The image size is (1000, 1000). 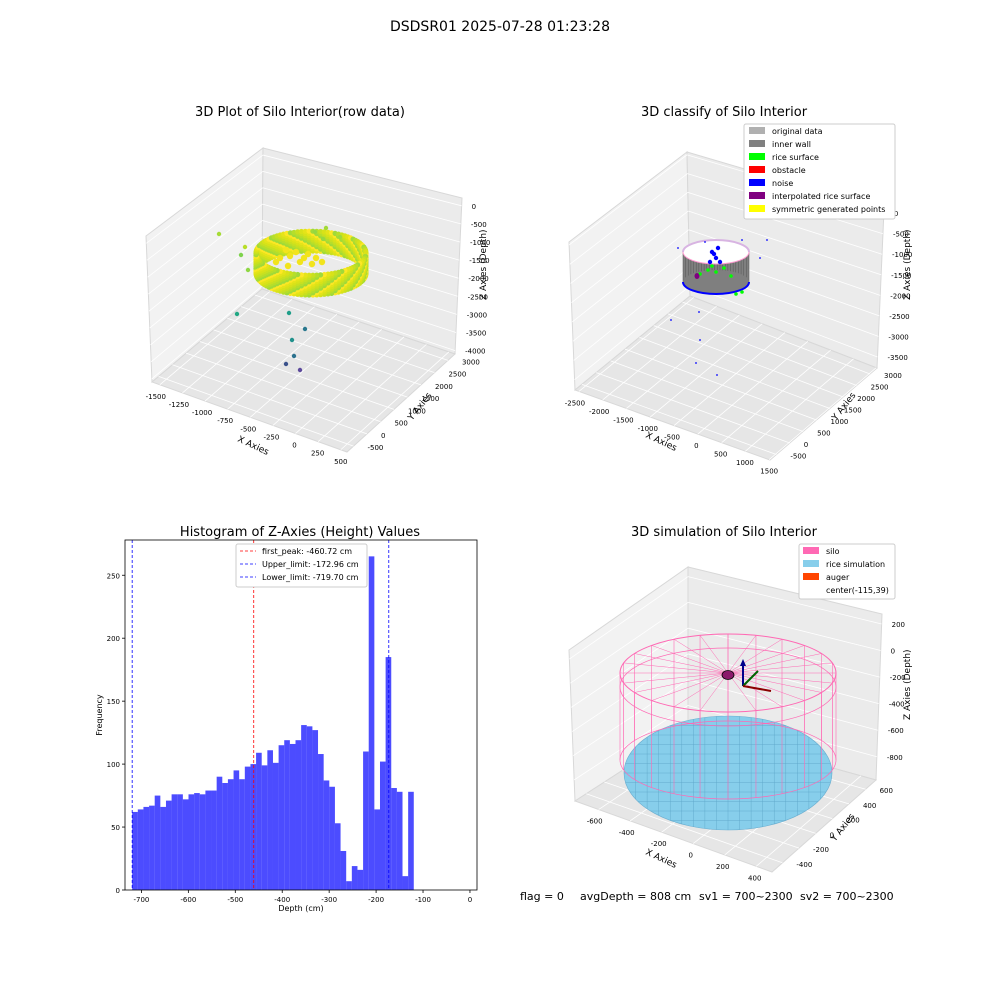 I want to click on x-tick-label: -1000, so click(x=202, y=413).